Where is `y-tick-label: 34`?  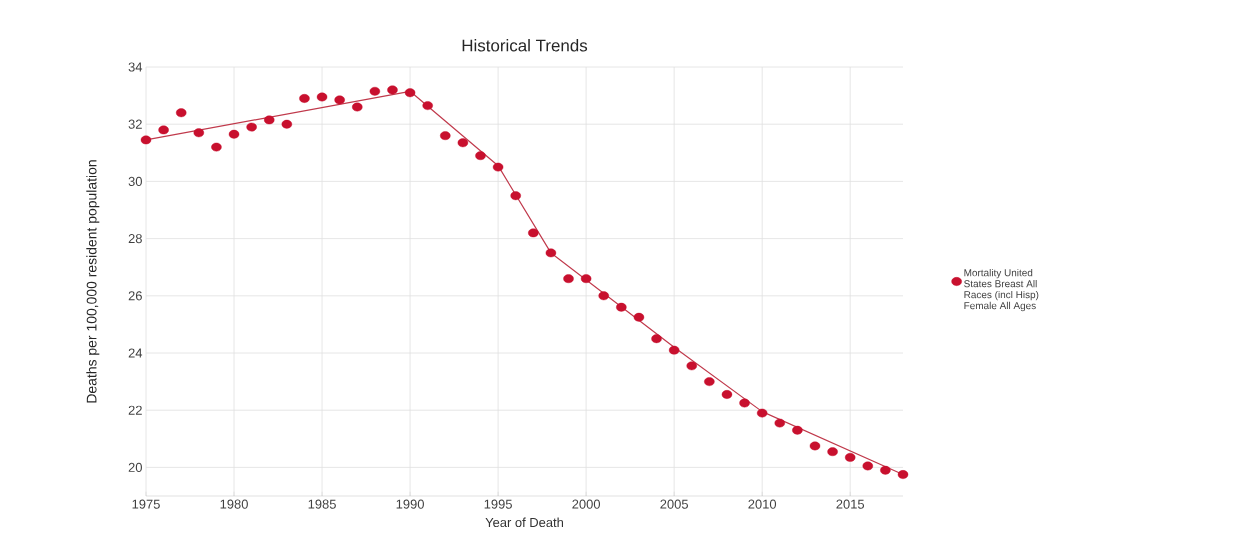
y-tick-label: 34 is located at coordinates (135, 67).